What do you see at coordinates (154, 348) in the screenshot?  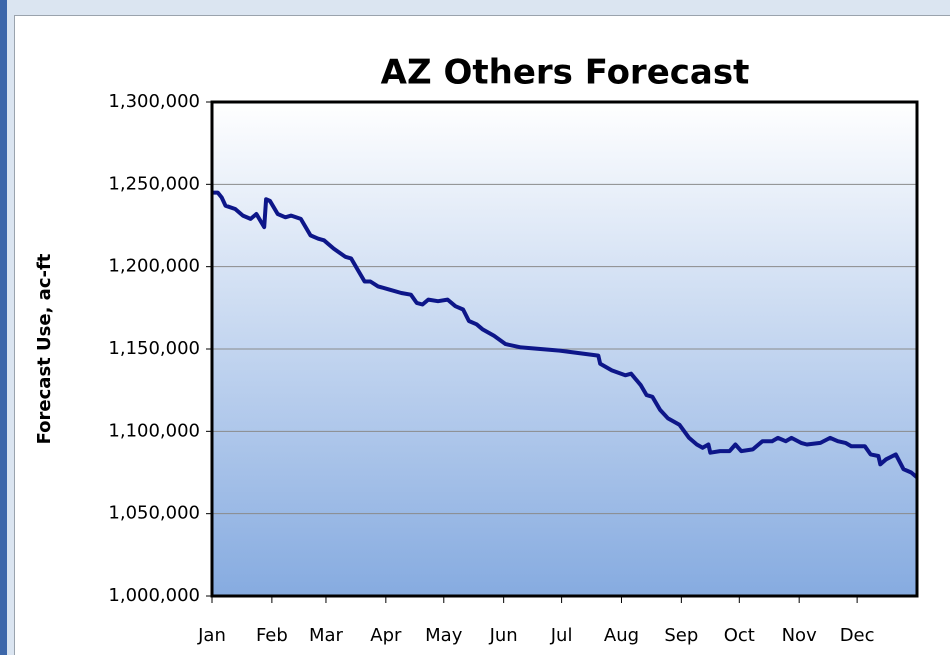 I see `y-tick-label: 1,150,000` at bounding box center [154, 348].